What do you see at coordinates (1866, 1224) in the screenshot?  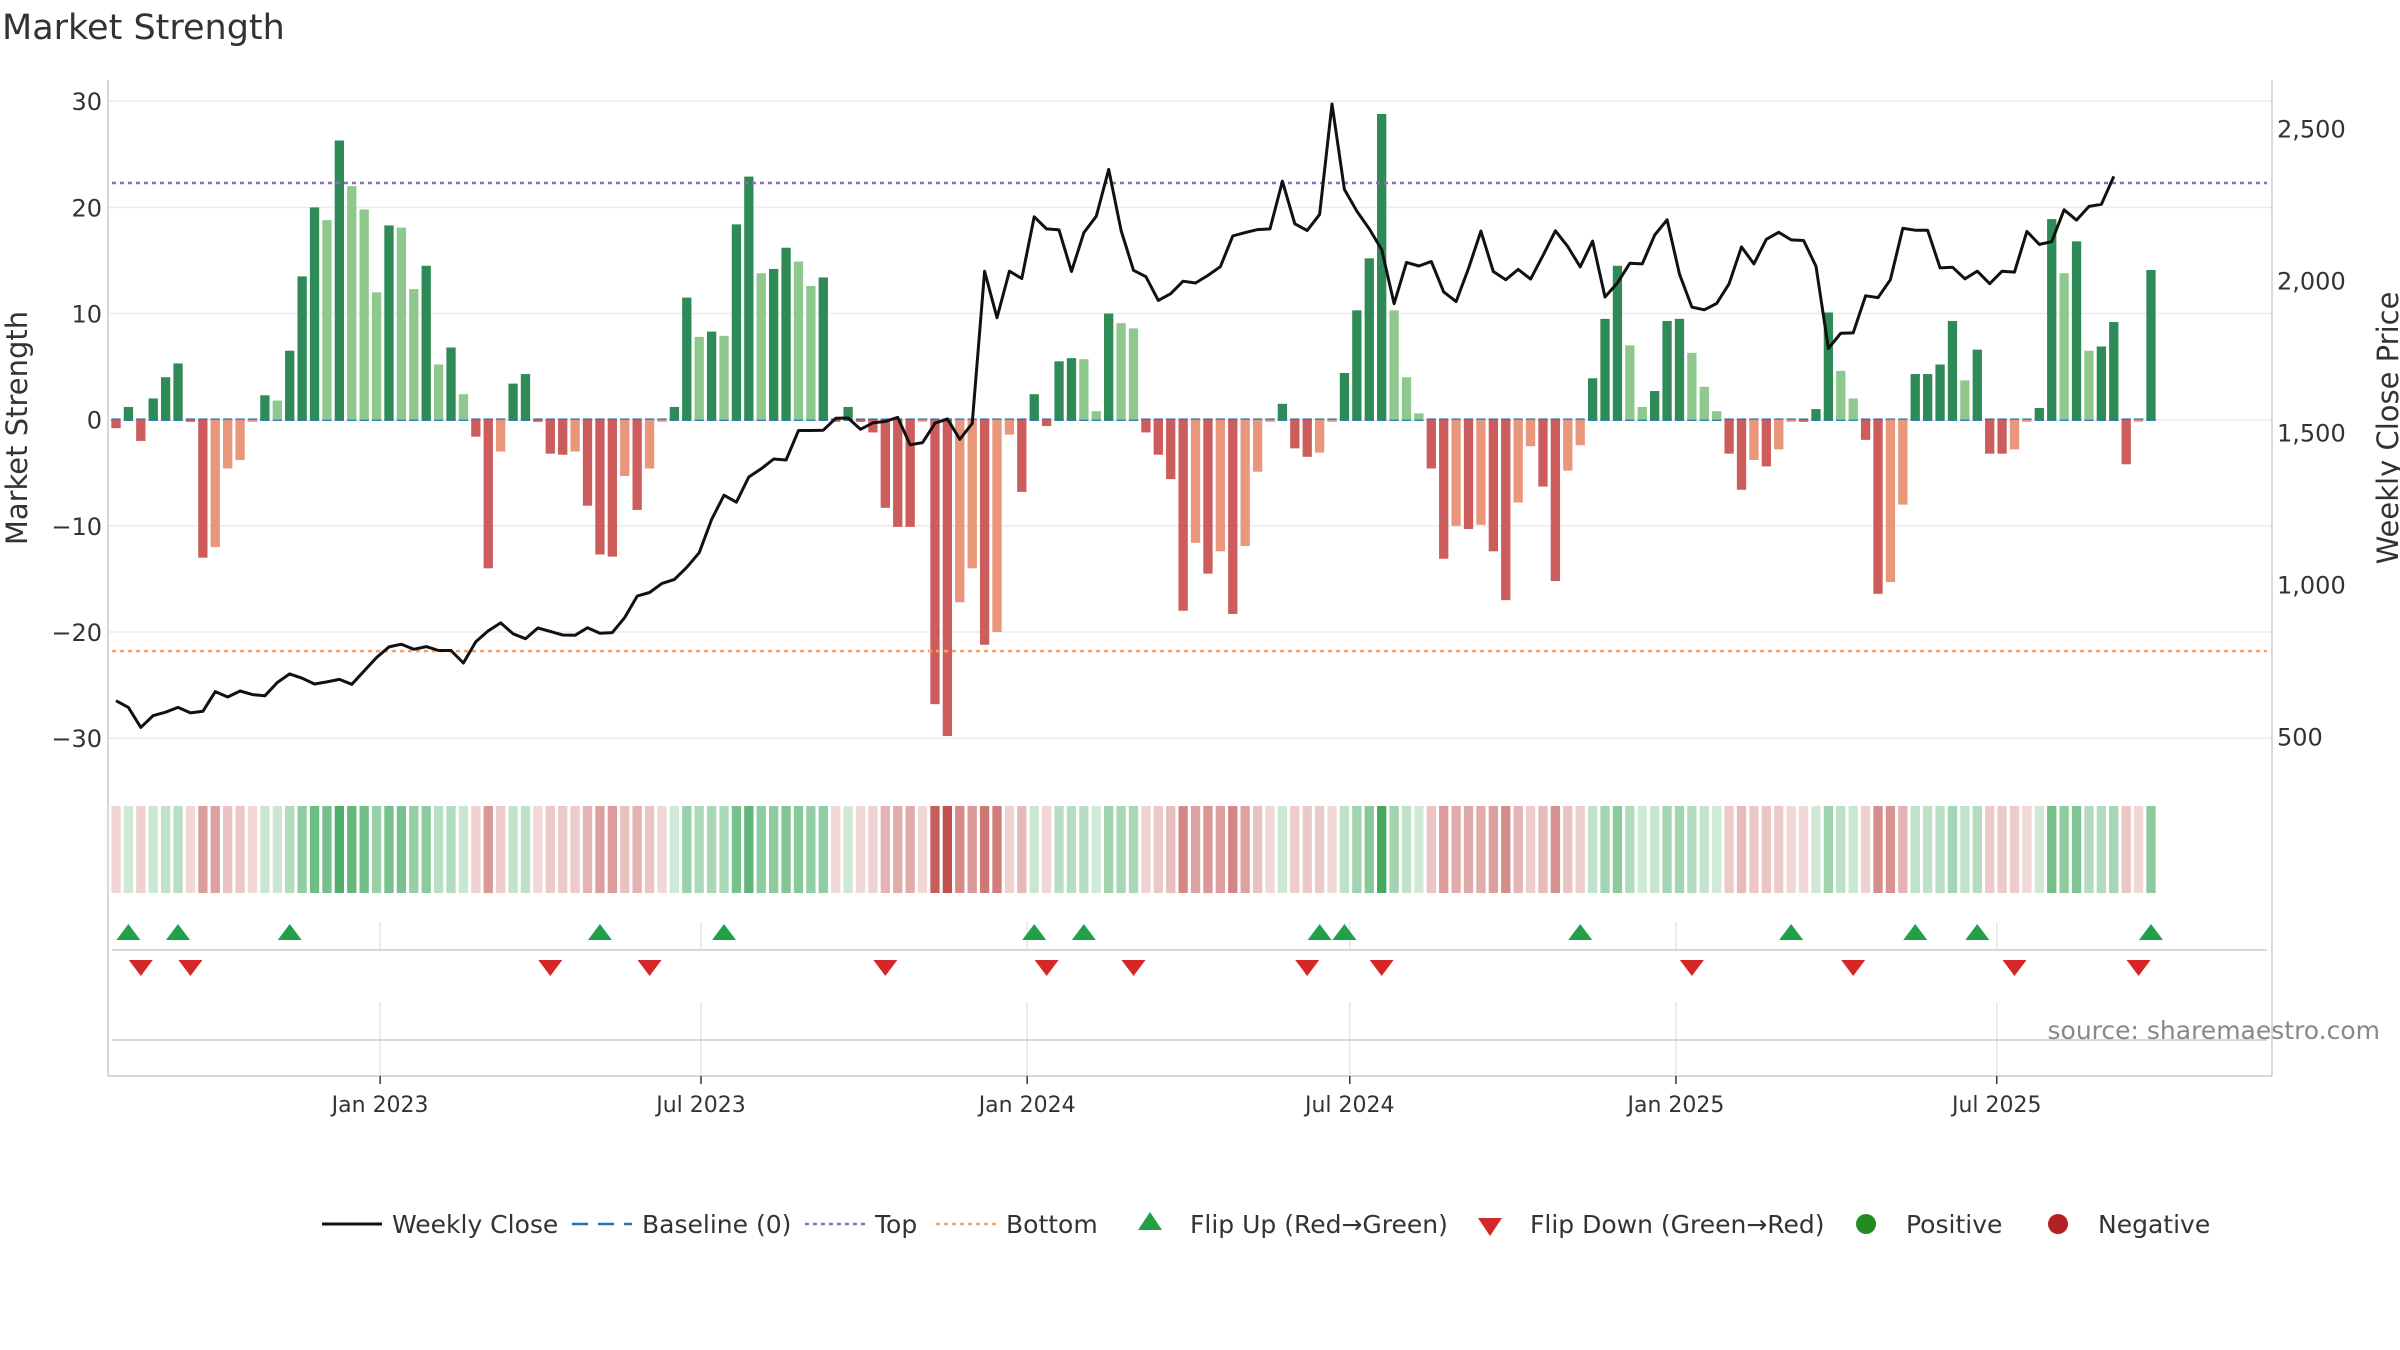 I see `legend-swatch-positive` at bounding box center [1866, 1224].